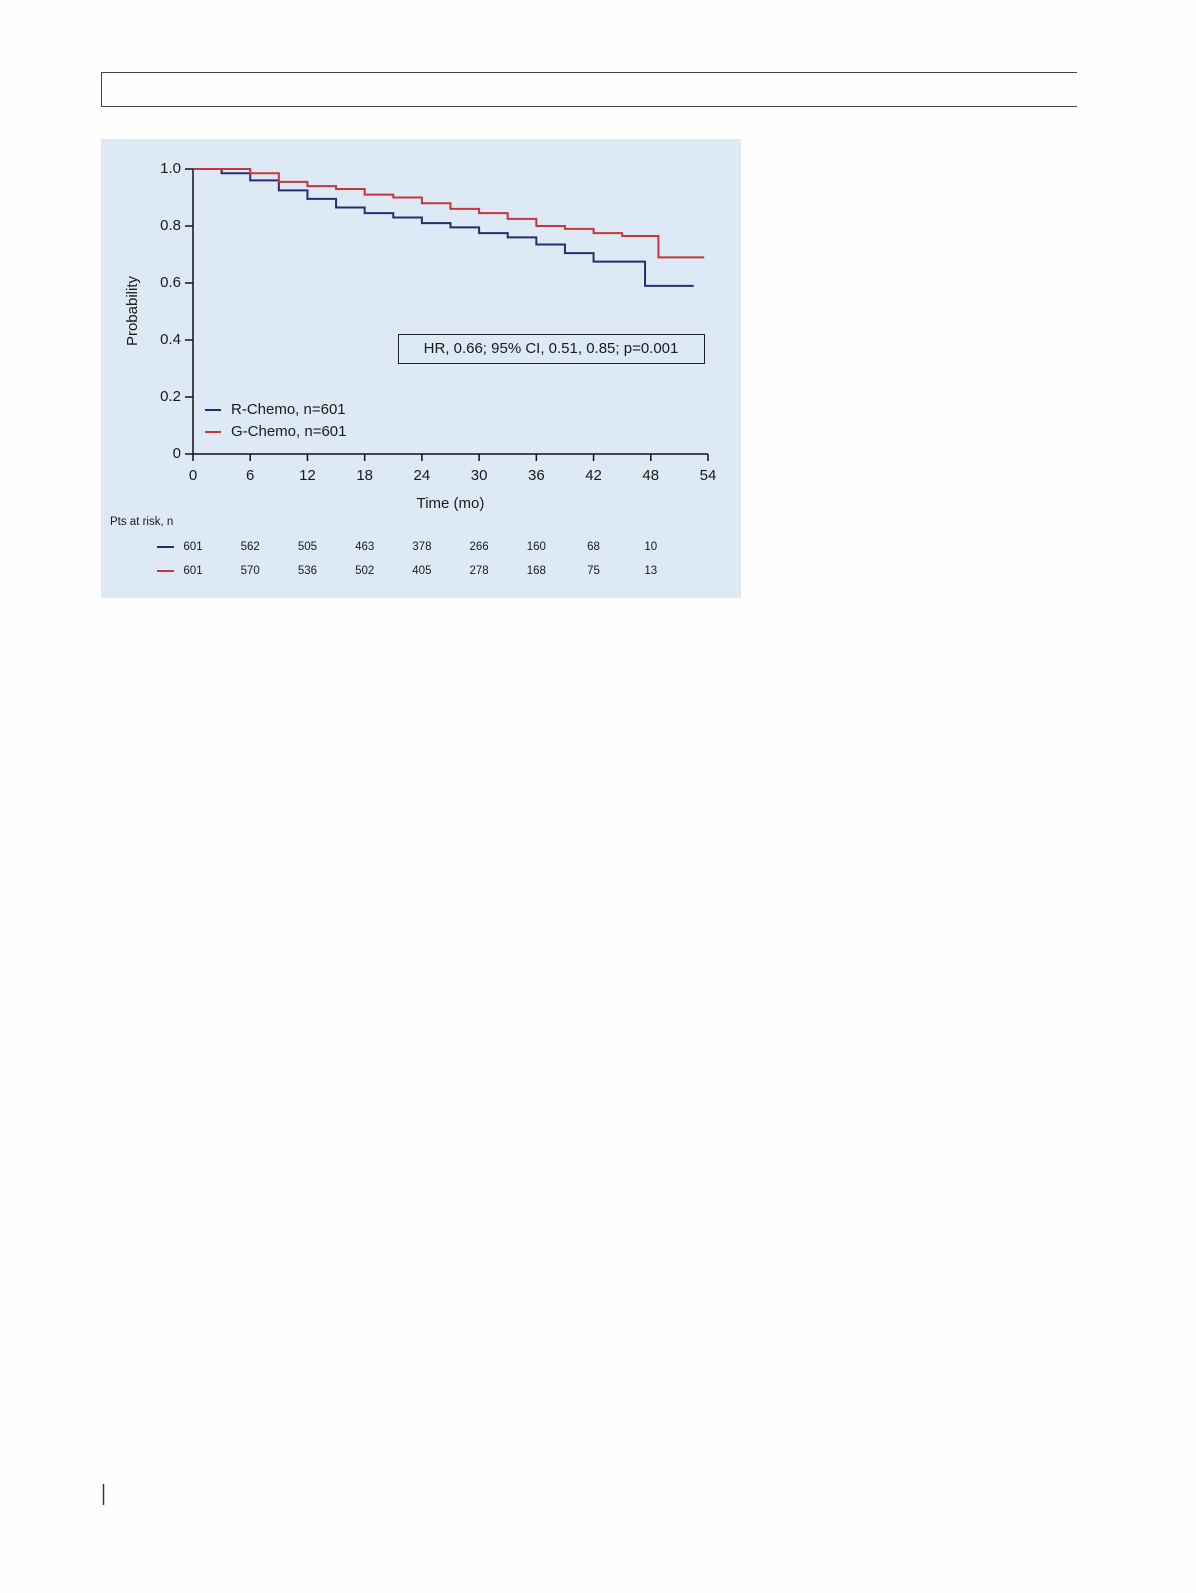  Describe the element at coordinates (479, 571) in the screenshot. I see `at-risk-count: 278` at that location.